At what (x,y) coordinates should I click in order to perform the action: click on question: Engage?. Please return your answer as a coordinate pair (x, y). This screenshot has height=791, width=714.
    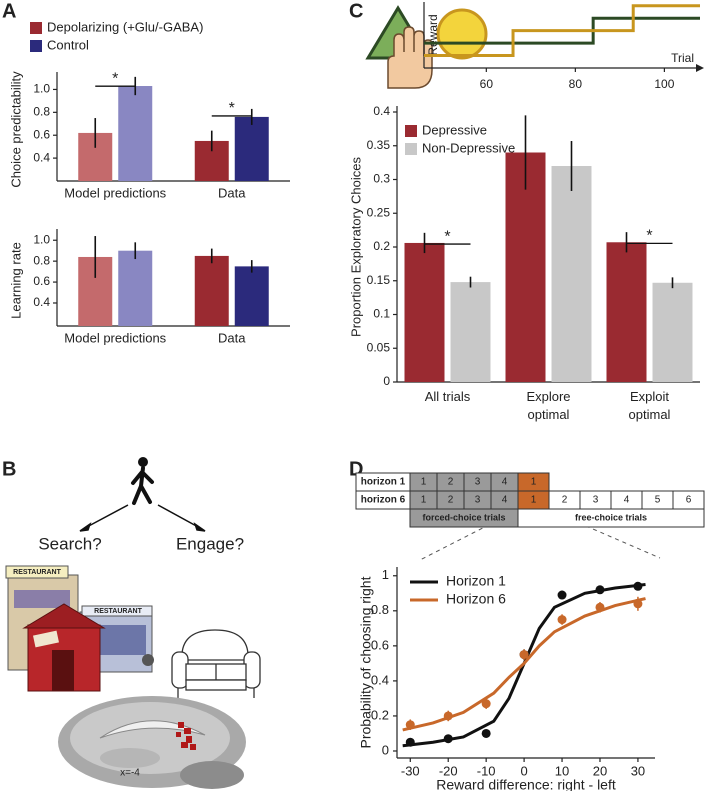
    Looking at the image, I should click on (210, 543).